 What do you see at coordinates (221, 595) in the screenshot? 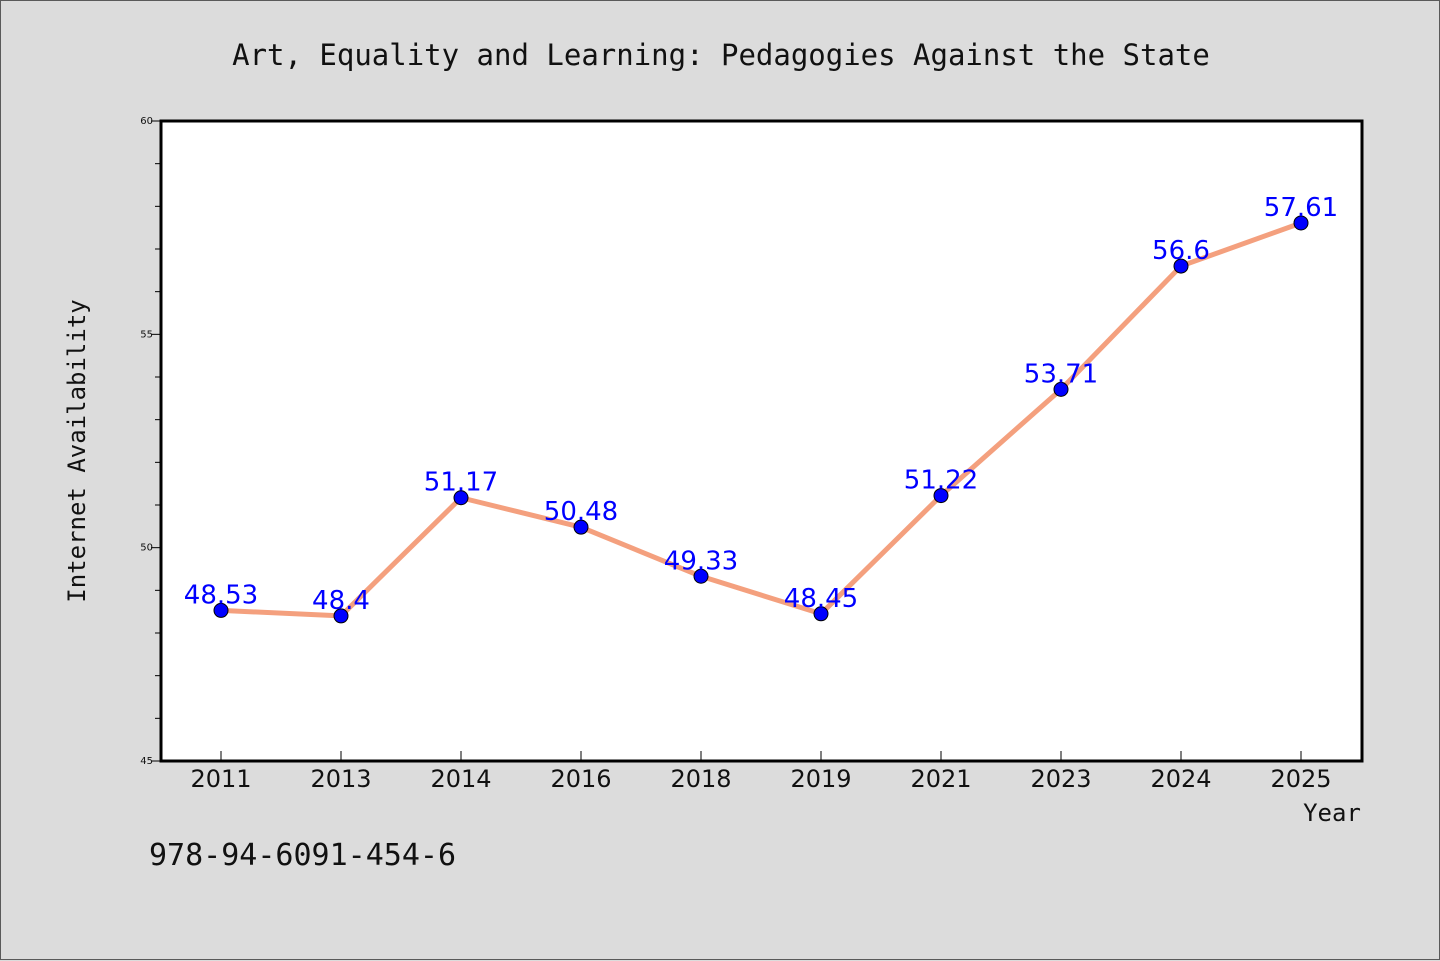
I see `data-label: 48.53` at bounding box center [221, 595].